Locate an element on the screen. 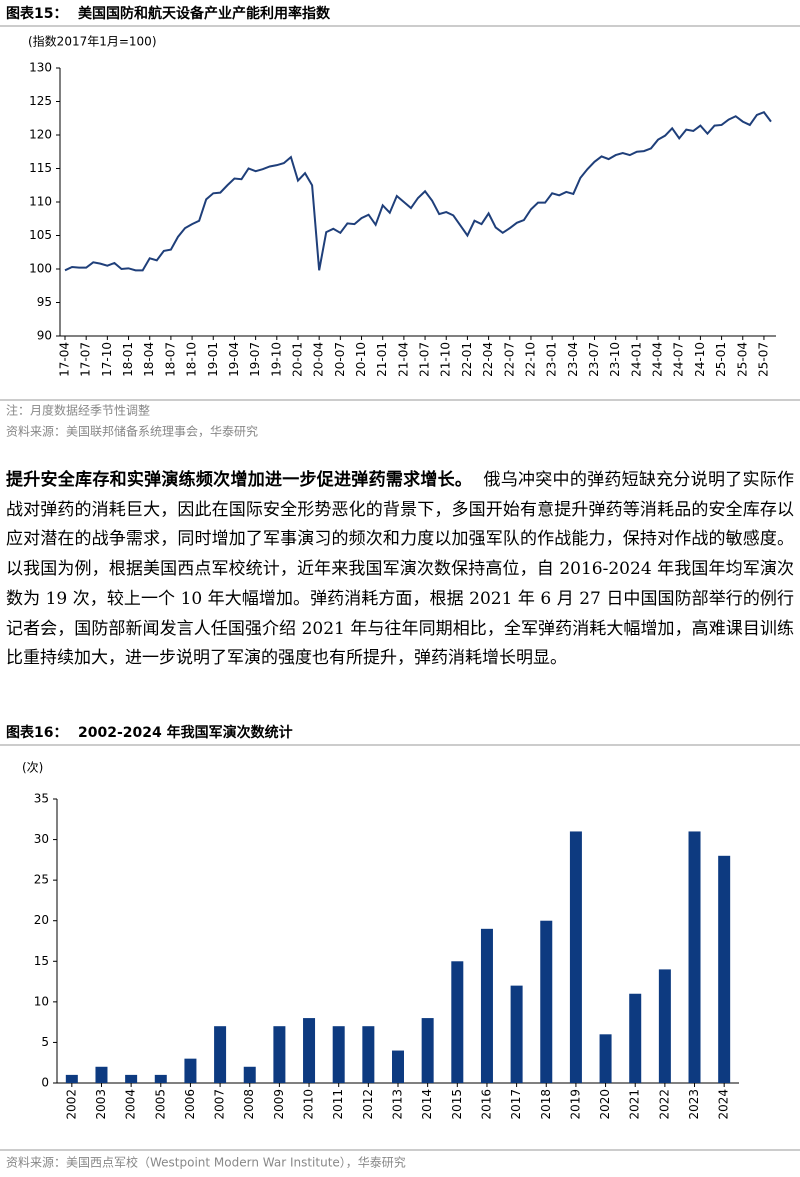  x-tick-label: 2024 is located at coordinates (724, 1104).